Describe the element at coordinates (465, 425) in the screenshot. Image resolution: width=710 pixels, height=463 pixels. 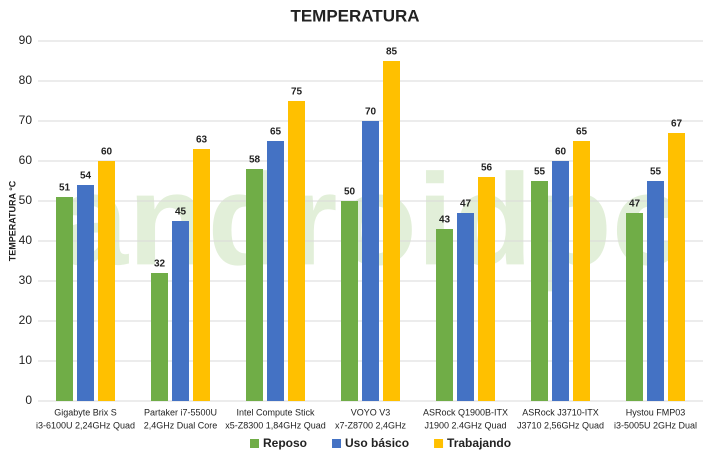
I see `x-tick-label: J1900 2.4GHz Quad` at that location.